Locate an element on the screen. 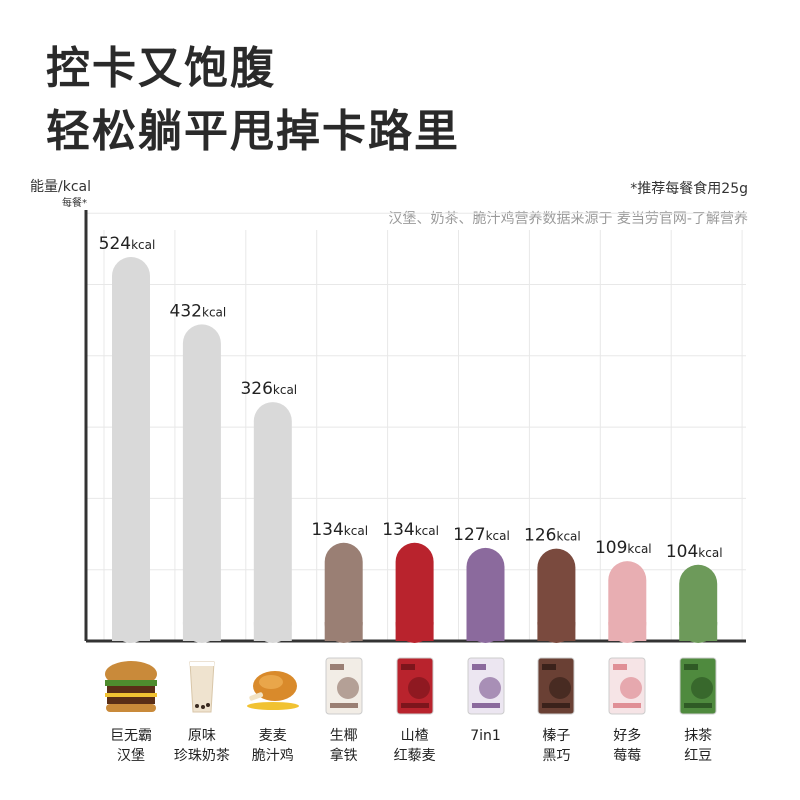 This screenshot has height=800, width=800. category-label-5: 山楂 红藜麦 is located at coordinates (415, 746).